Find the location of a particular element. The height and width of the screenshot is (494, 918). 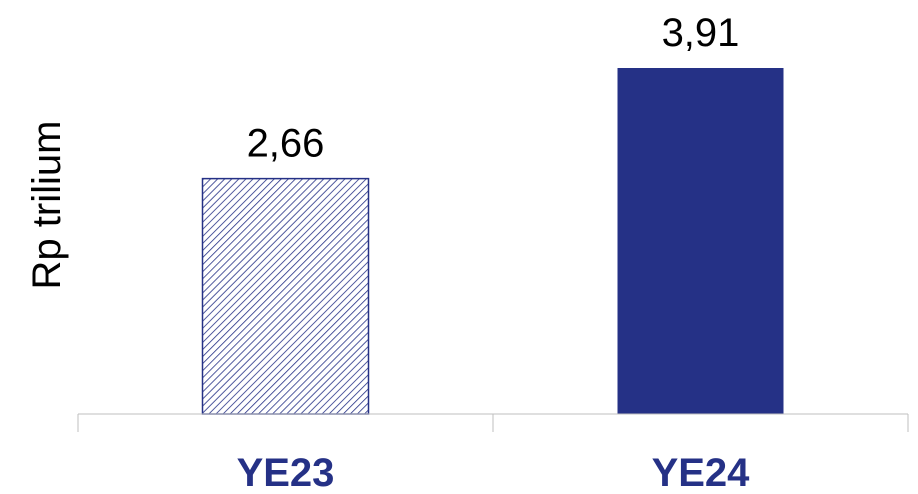

bar-ye23 is located at coordinates (285, 296).